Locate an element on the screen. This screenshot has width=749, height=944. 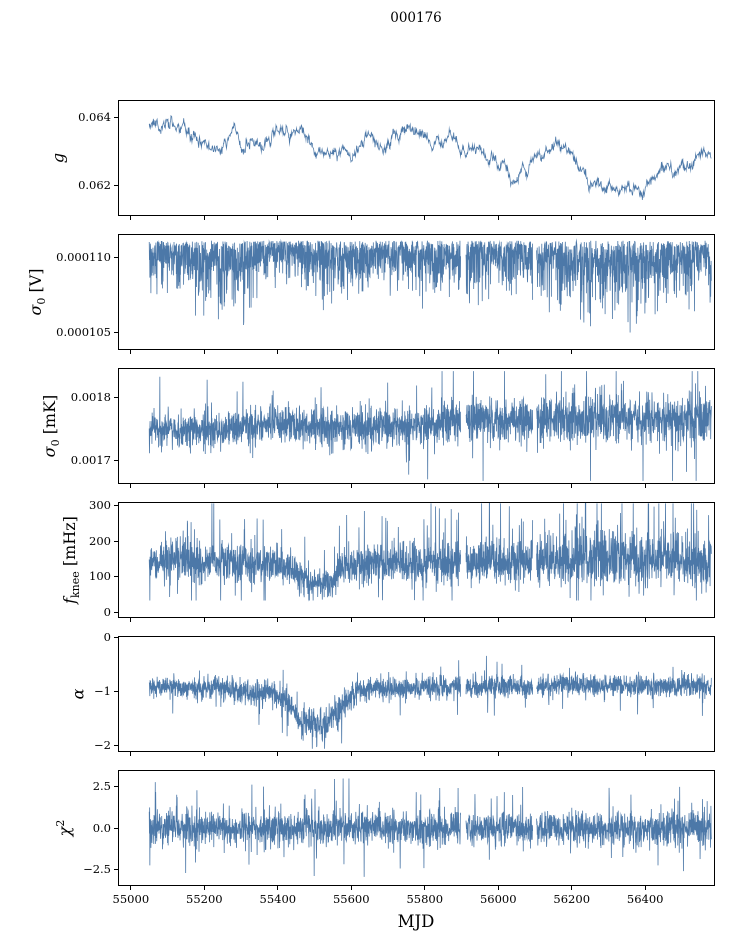
panel-alpha: −2 −1 0 is located at coordinates (404, 693).